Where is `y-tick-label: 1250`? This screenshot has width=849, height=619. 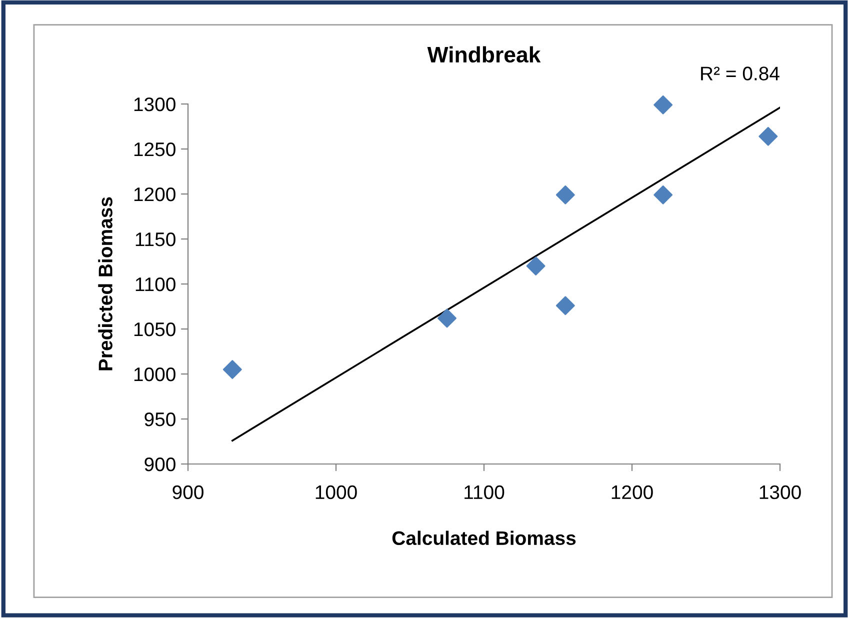 y-tick-label: 1250 is located at coordinates (155, 149).